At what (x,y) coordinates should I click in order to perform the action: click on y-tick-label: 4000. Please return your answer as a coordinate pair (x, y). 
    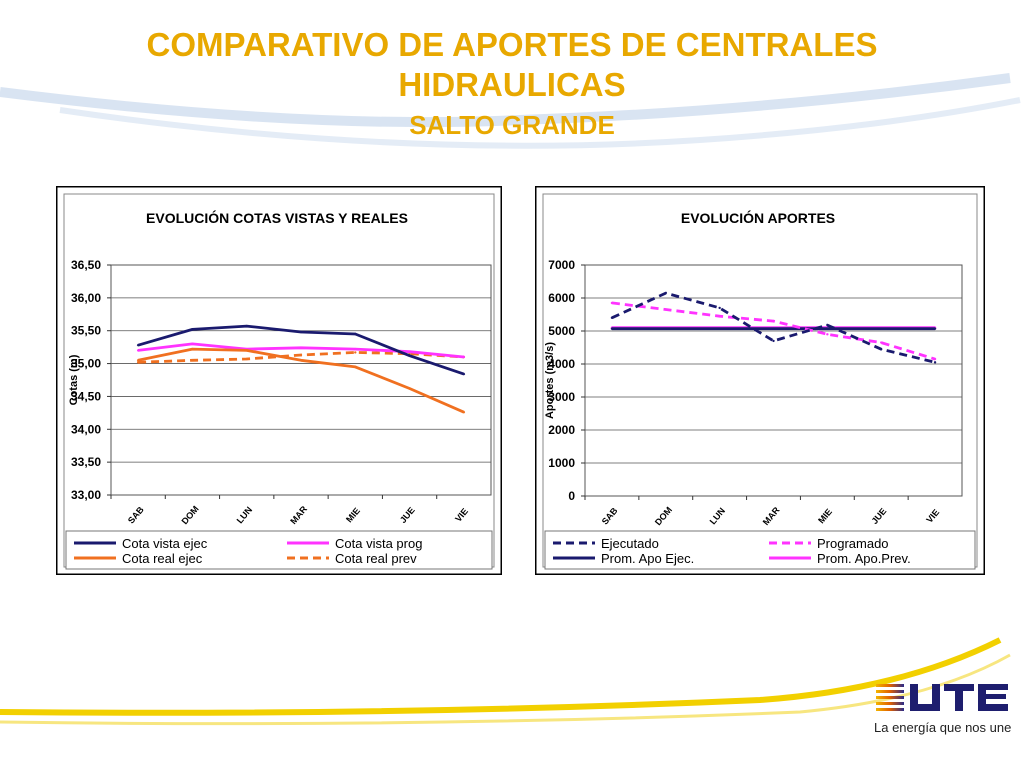
    Looking at the image, I should click on (561, 364).